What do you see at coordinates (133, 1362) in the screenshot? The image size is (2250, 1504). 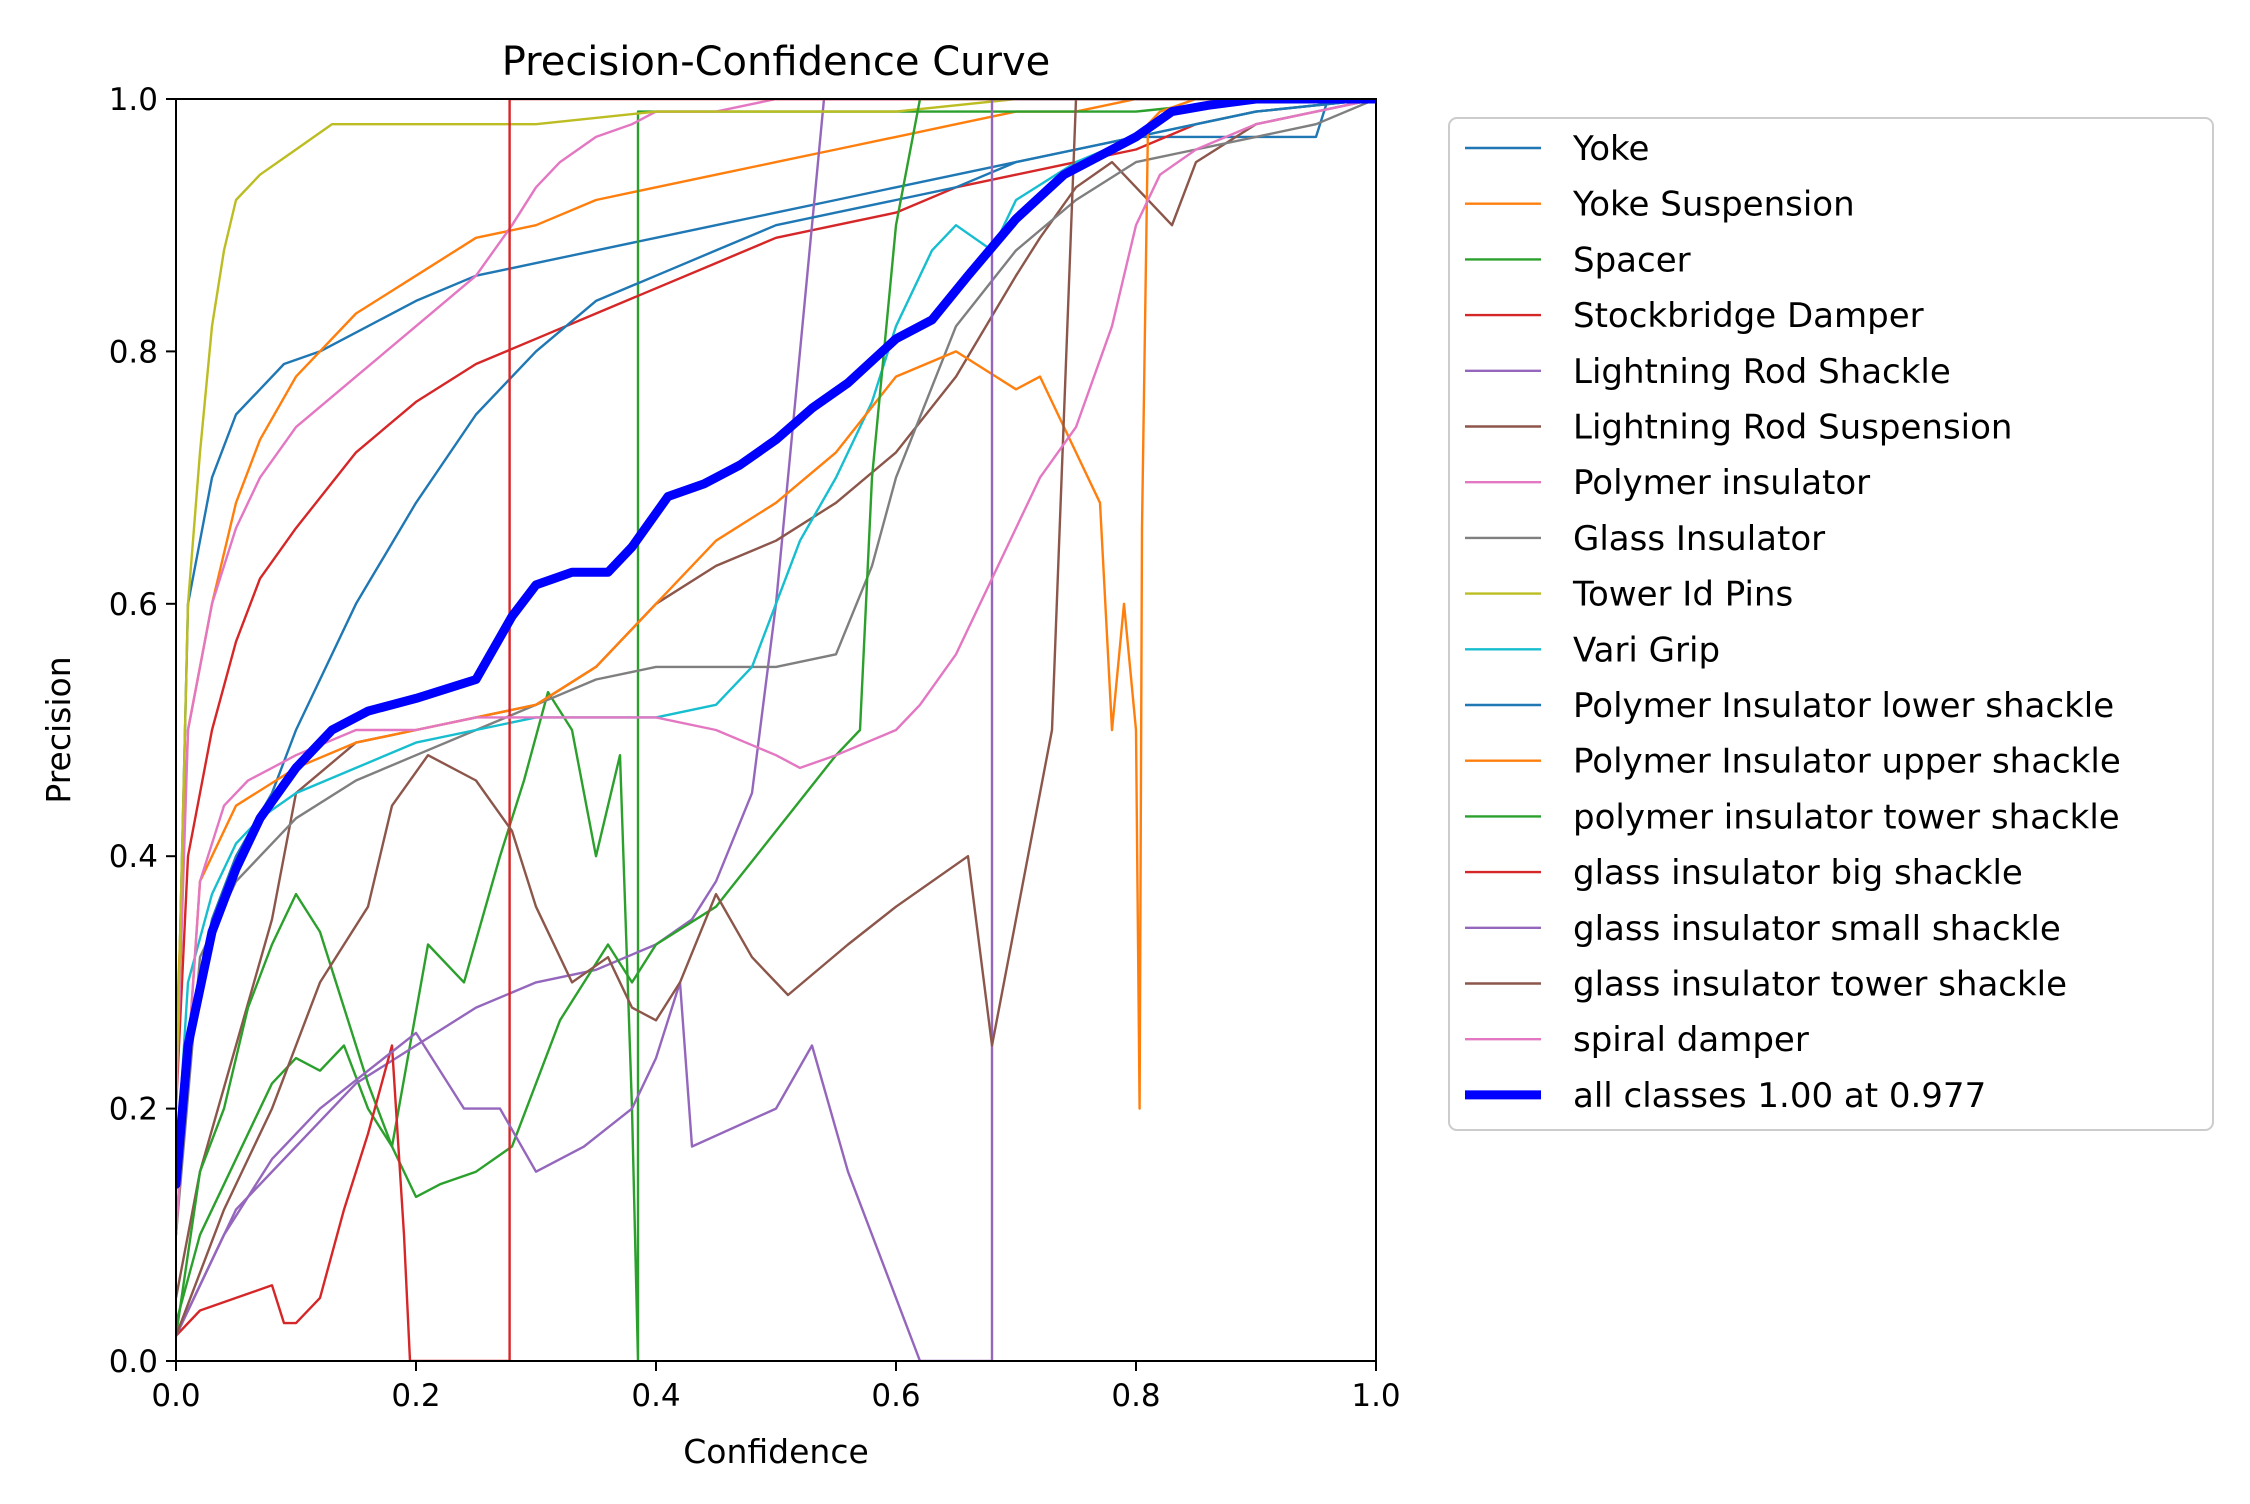 I see `y-tick-label: 0.0` at bounding box center [133, 1362].